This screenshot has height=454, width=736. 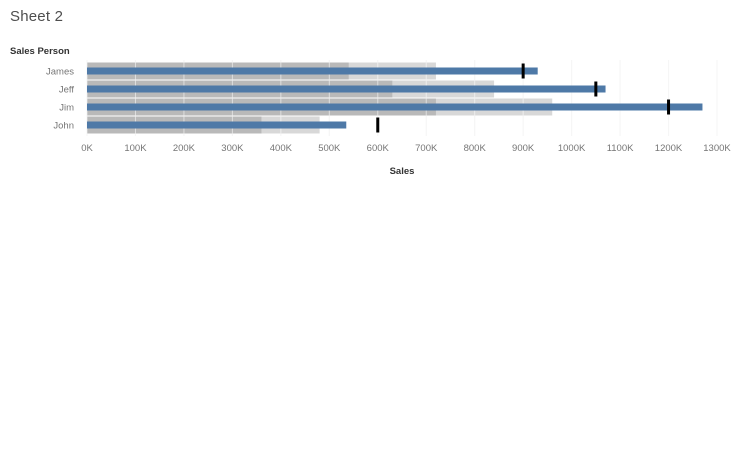 What do you see at coordinates (66, 108) in the screenshot?
I see `row-label: Jim` at bounding box center [66, 108].